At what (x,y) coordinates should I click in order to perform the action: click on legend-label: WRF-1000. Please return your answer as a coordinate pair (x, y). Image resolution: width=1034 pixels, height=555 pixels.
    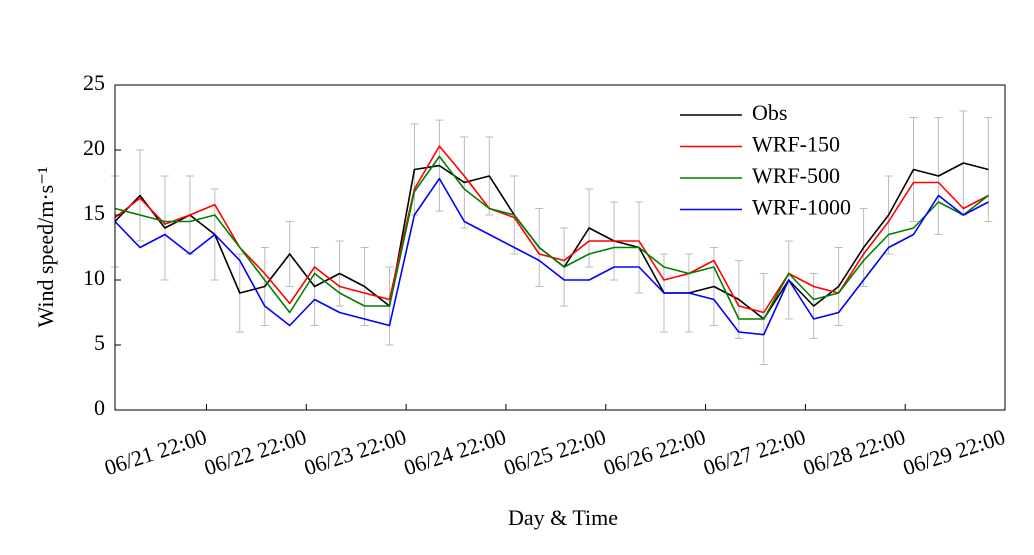
    Looking at the image, I should click on (801, 207).